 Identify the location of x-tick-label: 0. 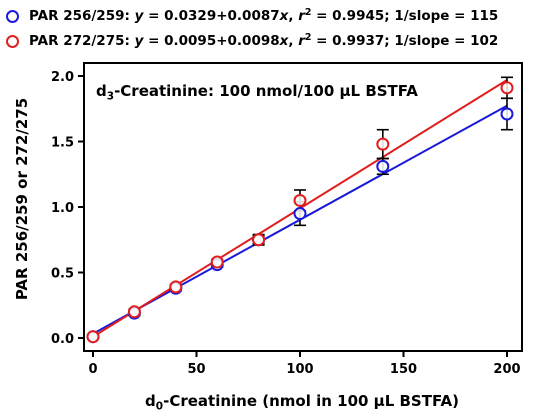
(92, 369).